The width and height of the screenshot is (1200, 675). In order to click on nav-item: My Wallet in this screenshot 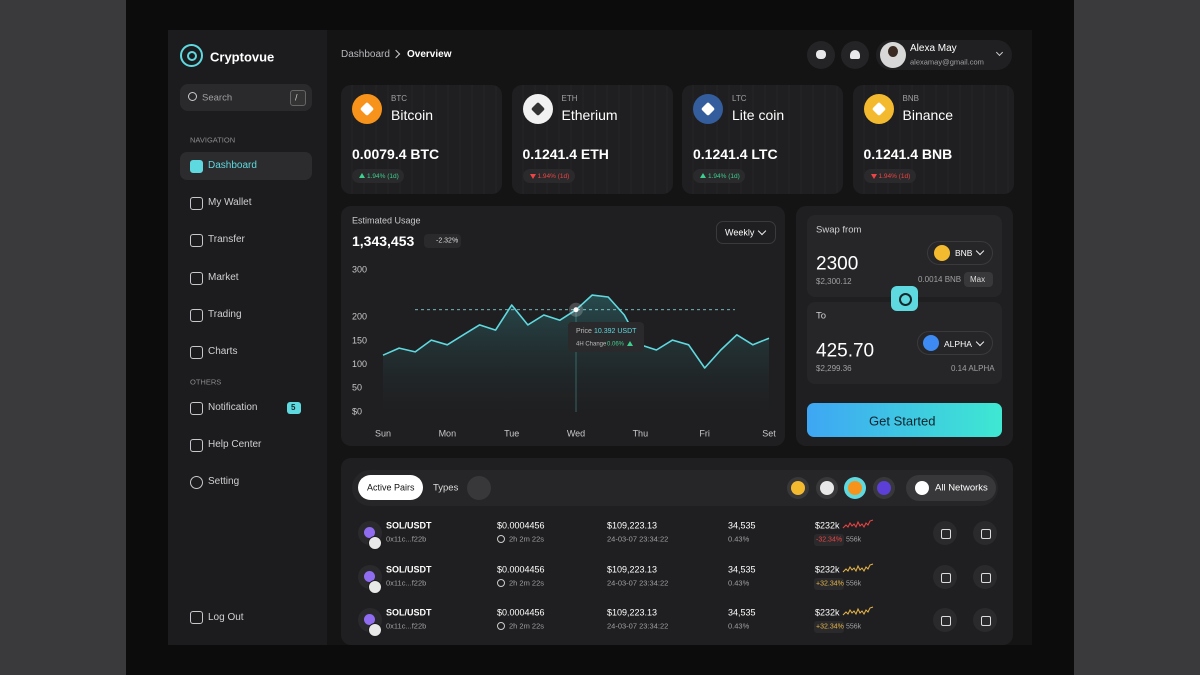, I will do `click(230, 203)`.